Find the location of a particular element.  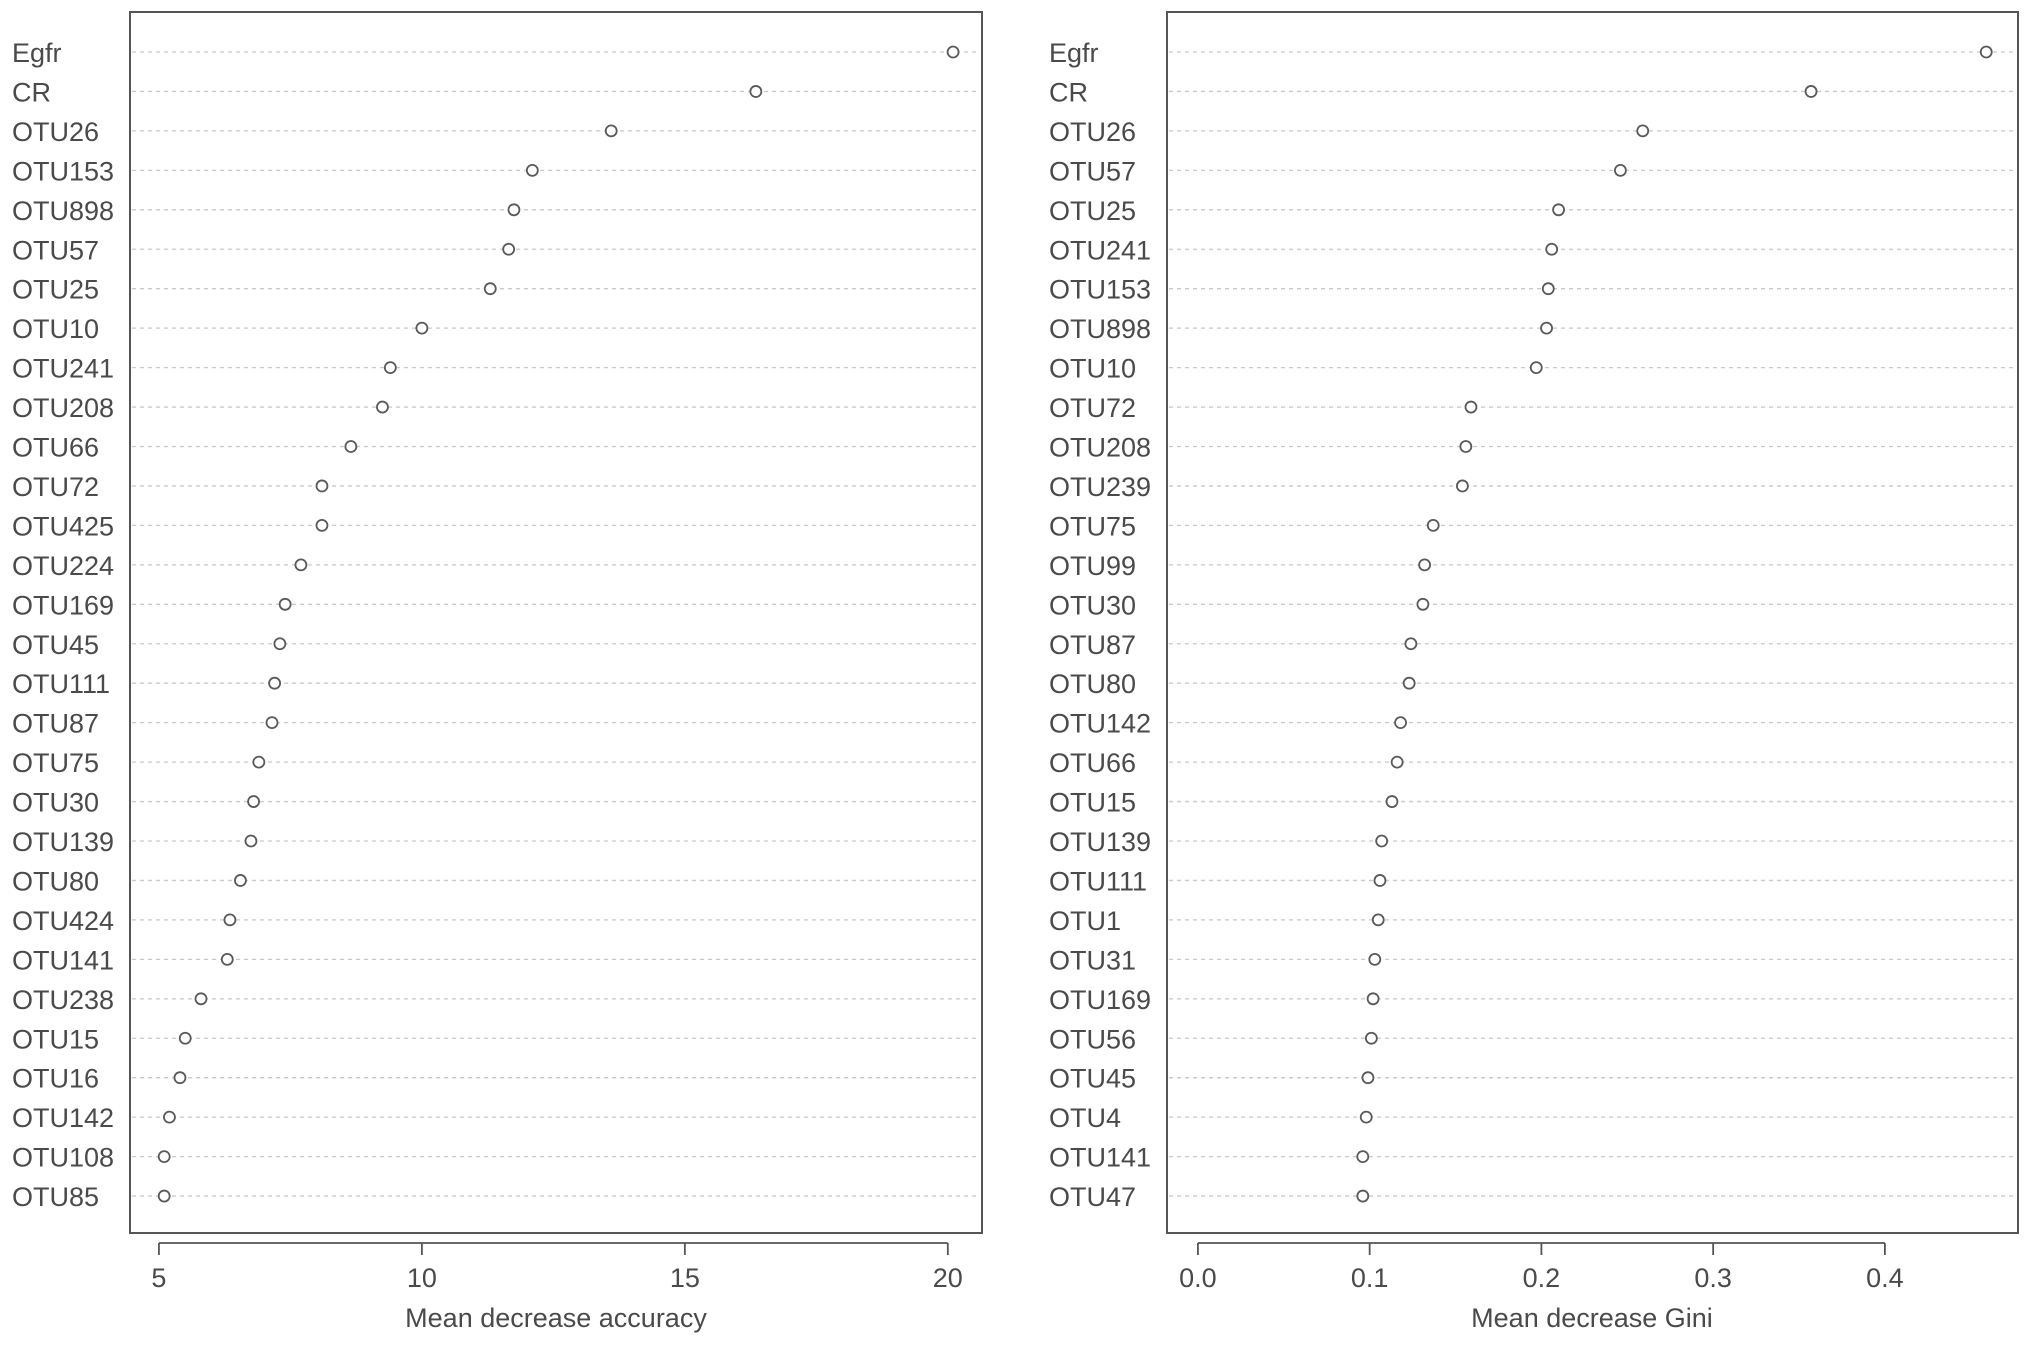

category-label: OTU56 is located at coordinates (1092, 1039).